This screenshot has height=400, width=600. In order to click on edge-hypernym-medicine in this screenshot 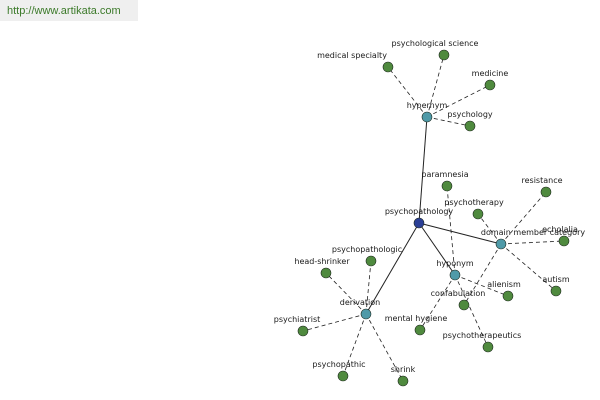, I will do `click(458, 101)`.